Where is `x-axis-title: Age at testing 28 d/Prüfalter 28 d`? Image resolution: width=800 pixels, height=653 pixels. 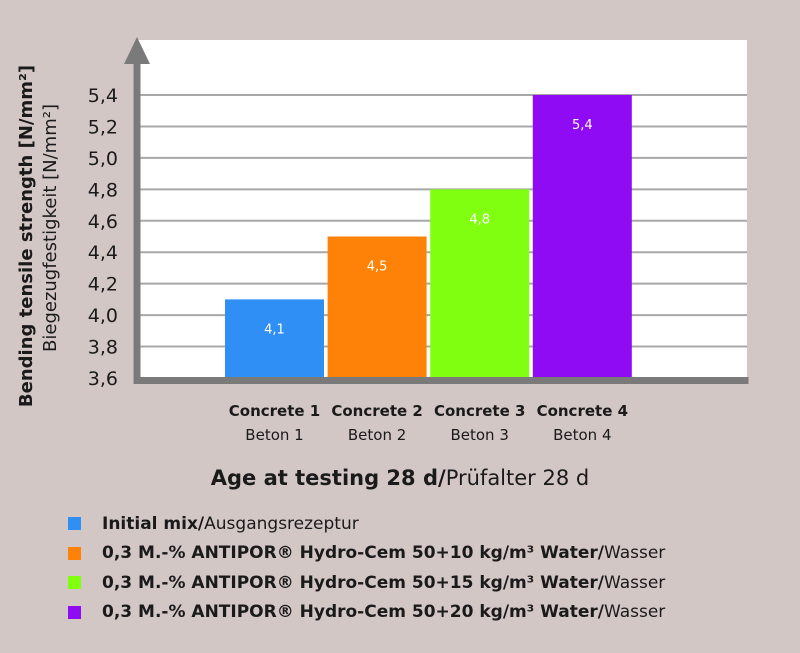 x-axis-title: Age at testing 28 d/Prüfalter 28 d is located at coordinates (400, 478).